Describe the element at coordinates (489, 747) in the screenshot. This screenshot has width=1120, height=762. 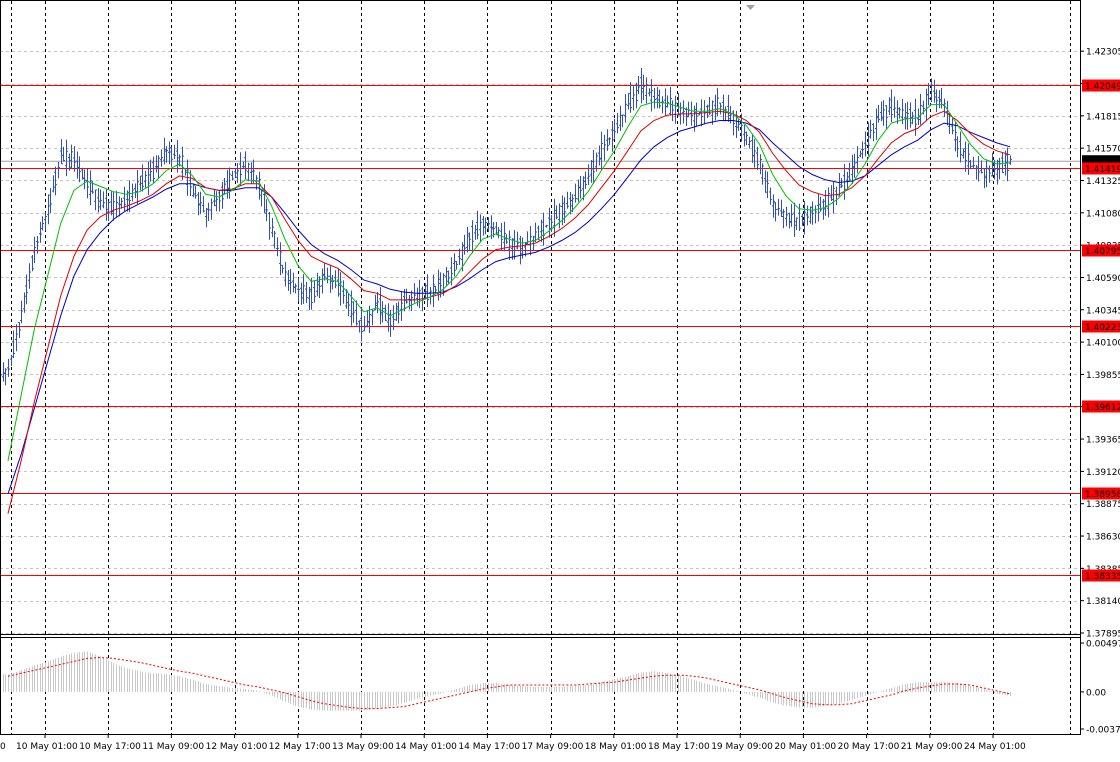
I see `time-tick-label: 14 May 17:00` at that location.